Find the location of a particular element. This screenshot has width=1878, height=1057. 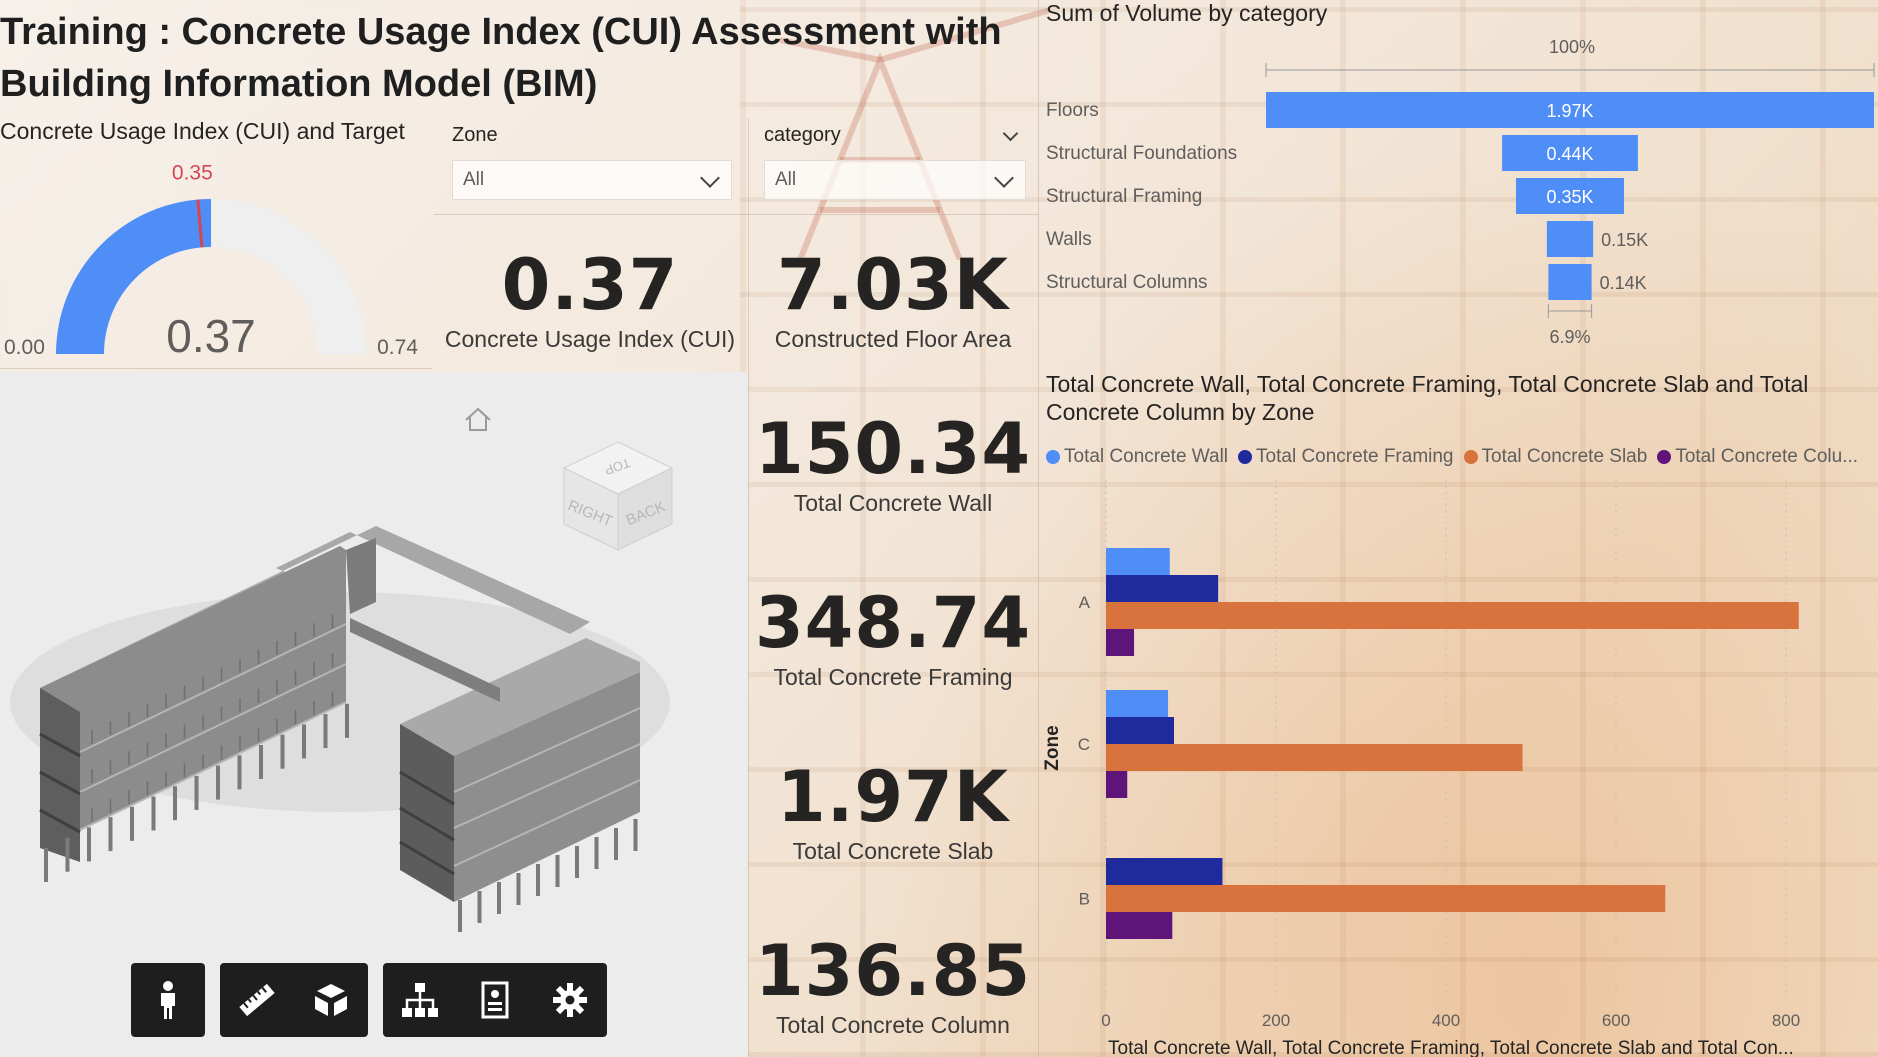

y-category-label: A is located at coordinates (1085, 602).